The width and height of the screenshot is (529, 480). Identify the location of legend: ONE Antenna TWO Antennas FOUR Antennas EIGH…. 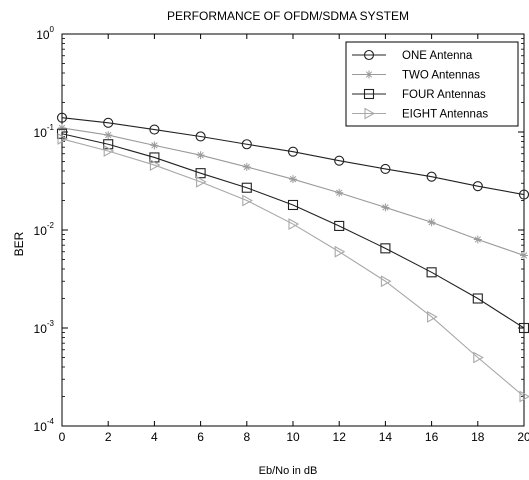
(432, 84).